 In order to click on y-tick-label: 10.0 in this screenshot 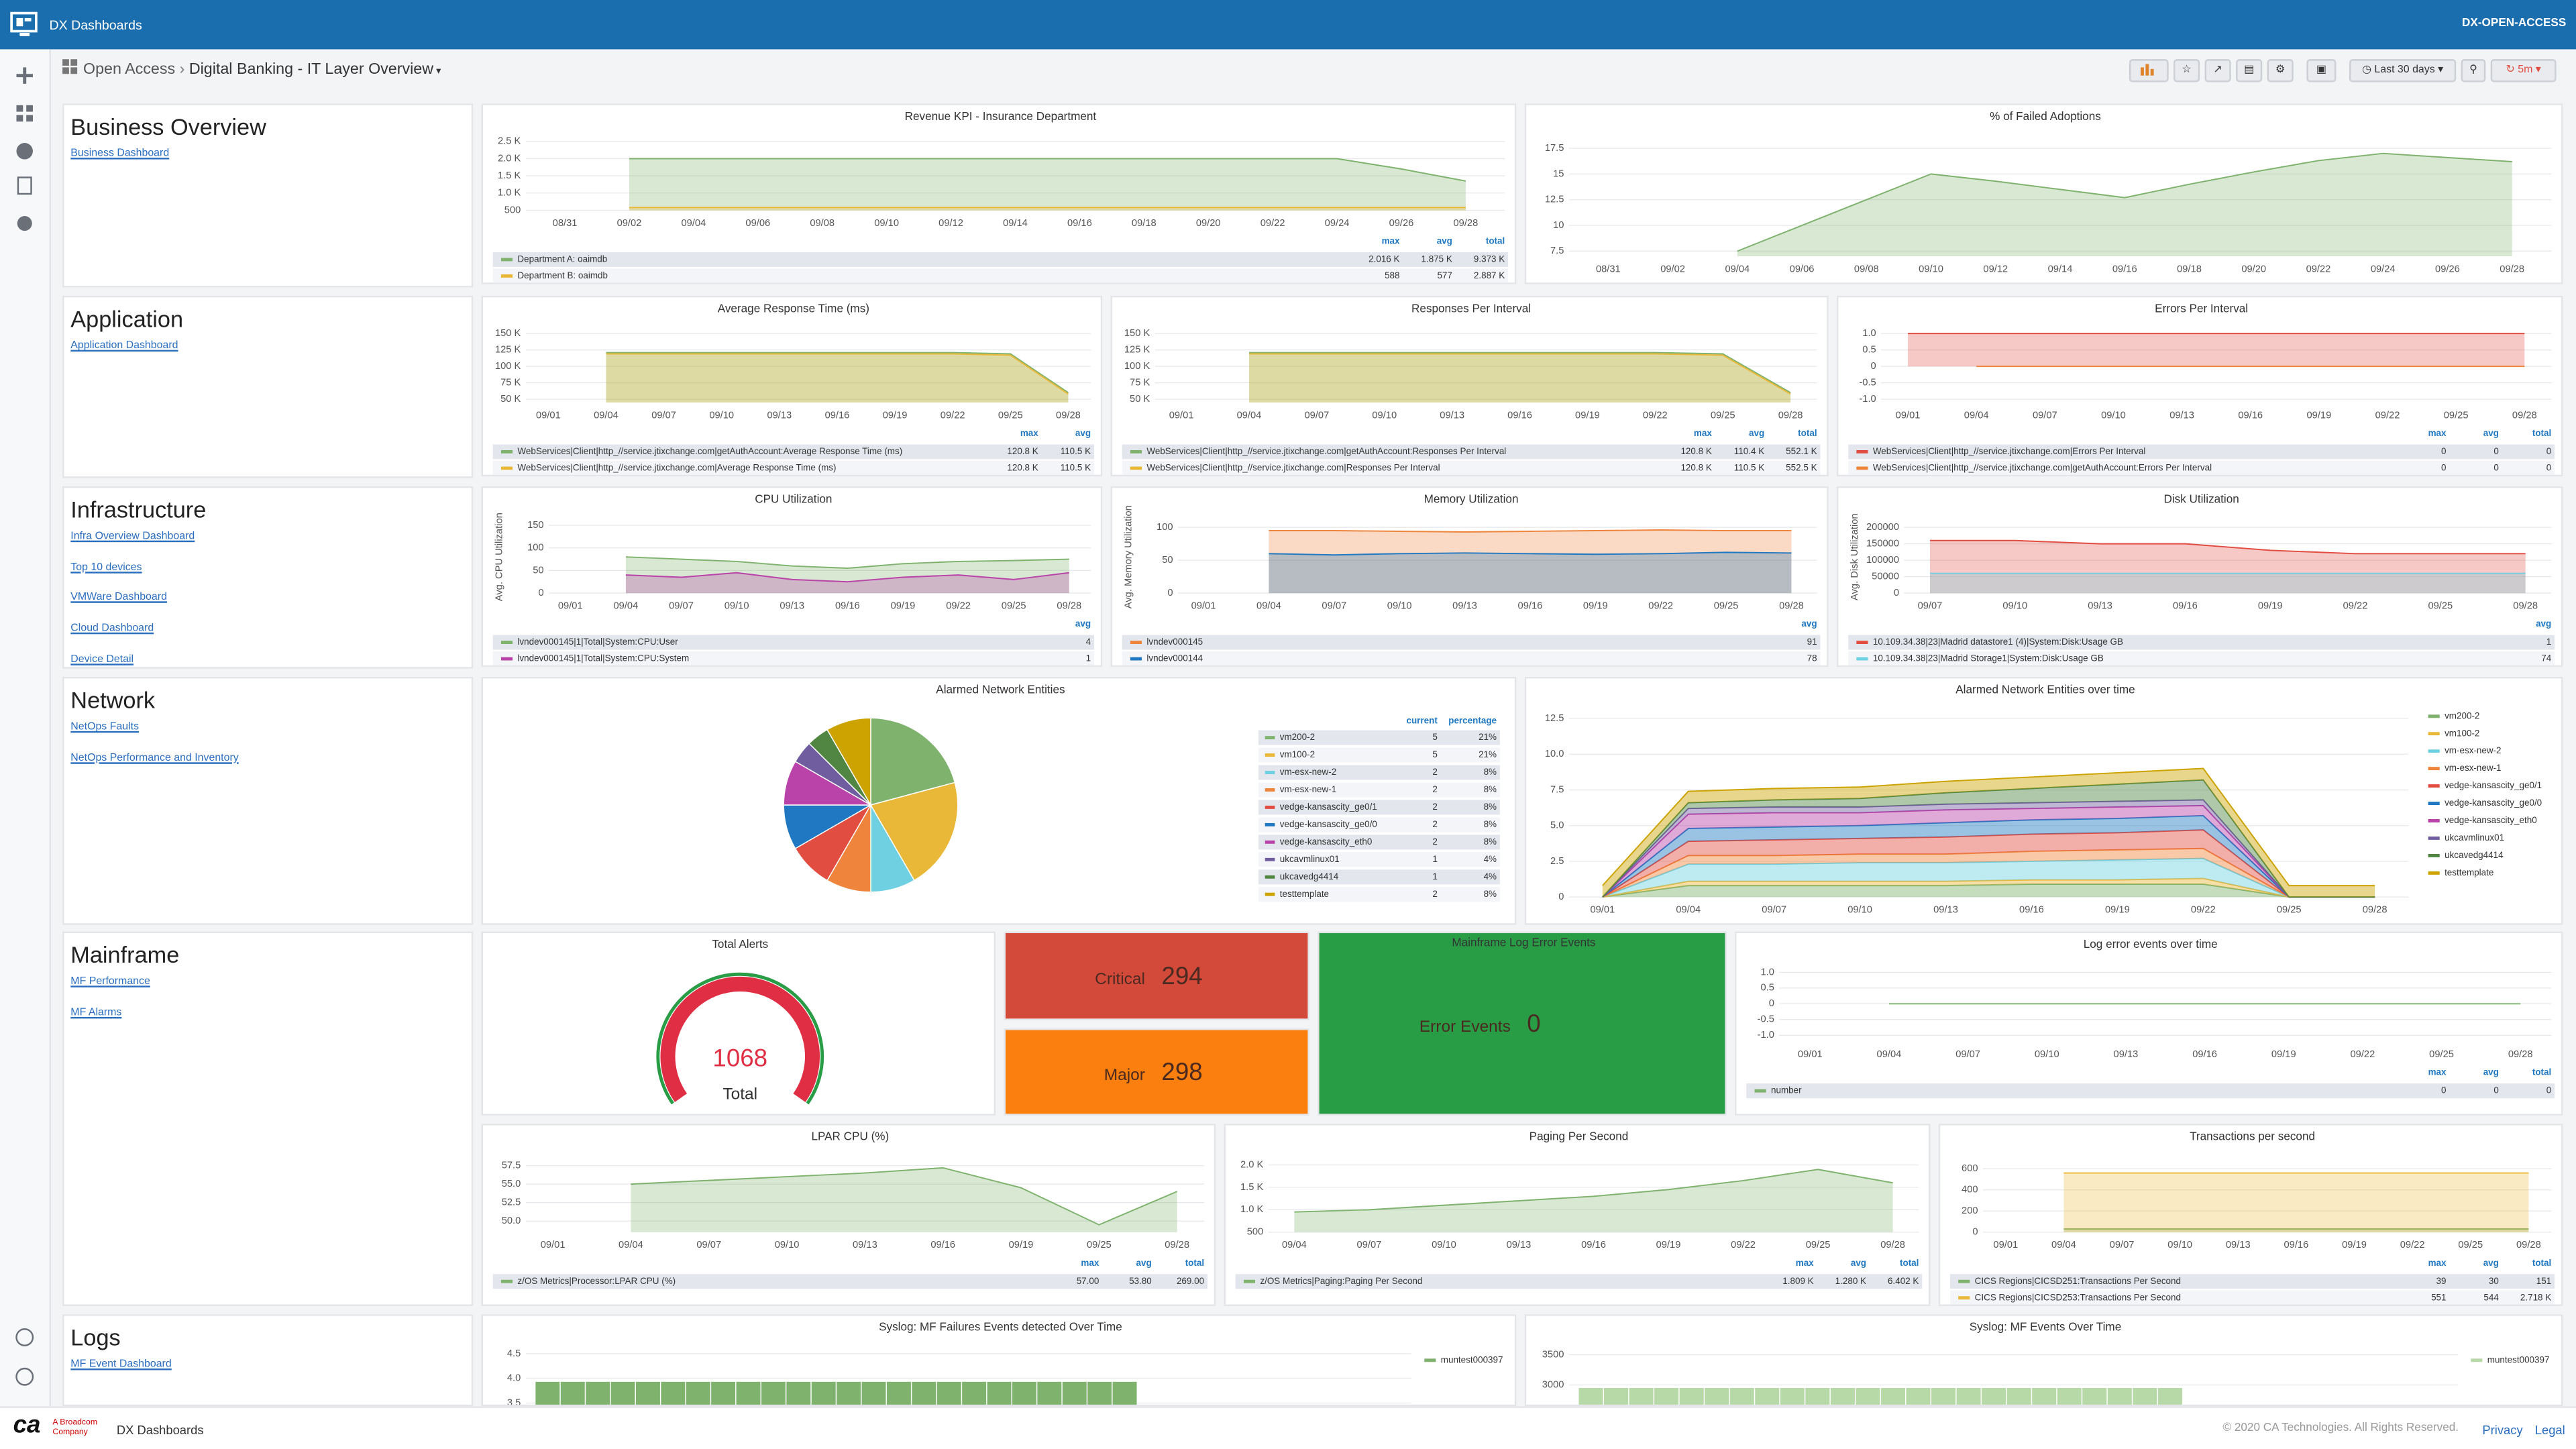, I will do `click(1554, 754)`.